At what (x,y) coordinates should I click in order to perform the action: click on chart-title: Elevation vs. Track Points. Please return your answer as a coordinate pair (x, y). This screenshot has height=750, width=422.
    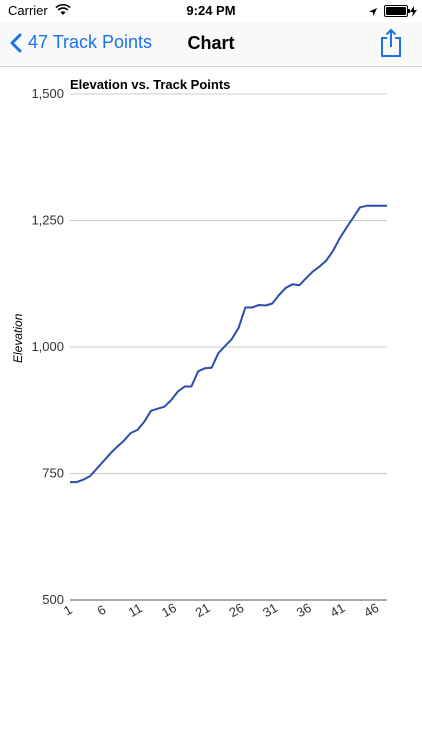
    Looking at the image, I should click on (150, 84).